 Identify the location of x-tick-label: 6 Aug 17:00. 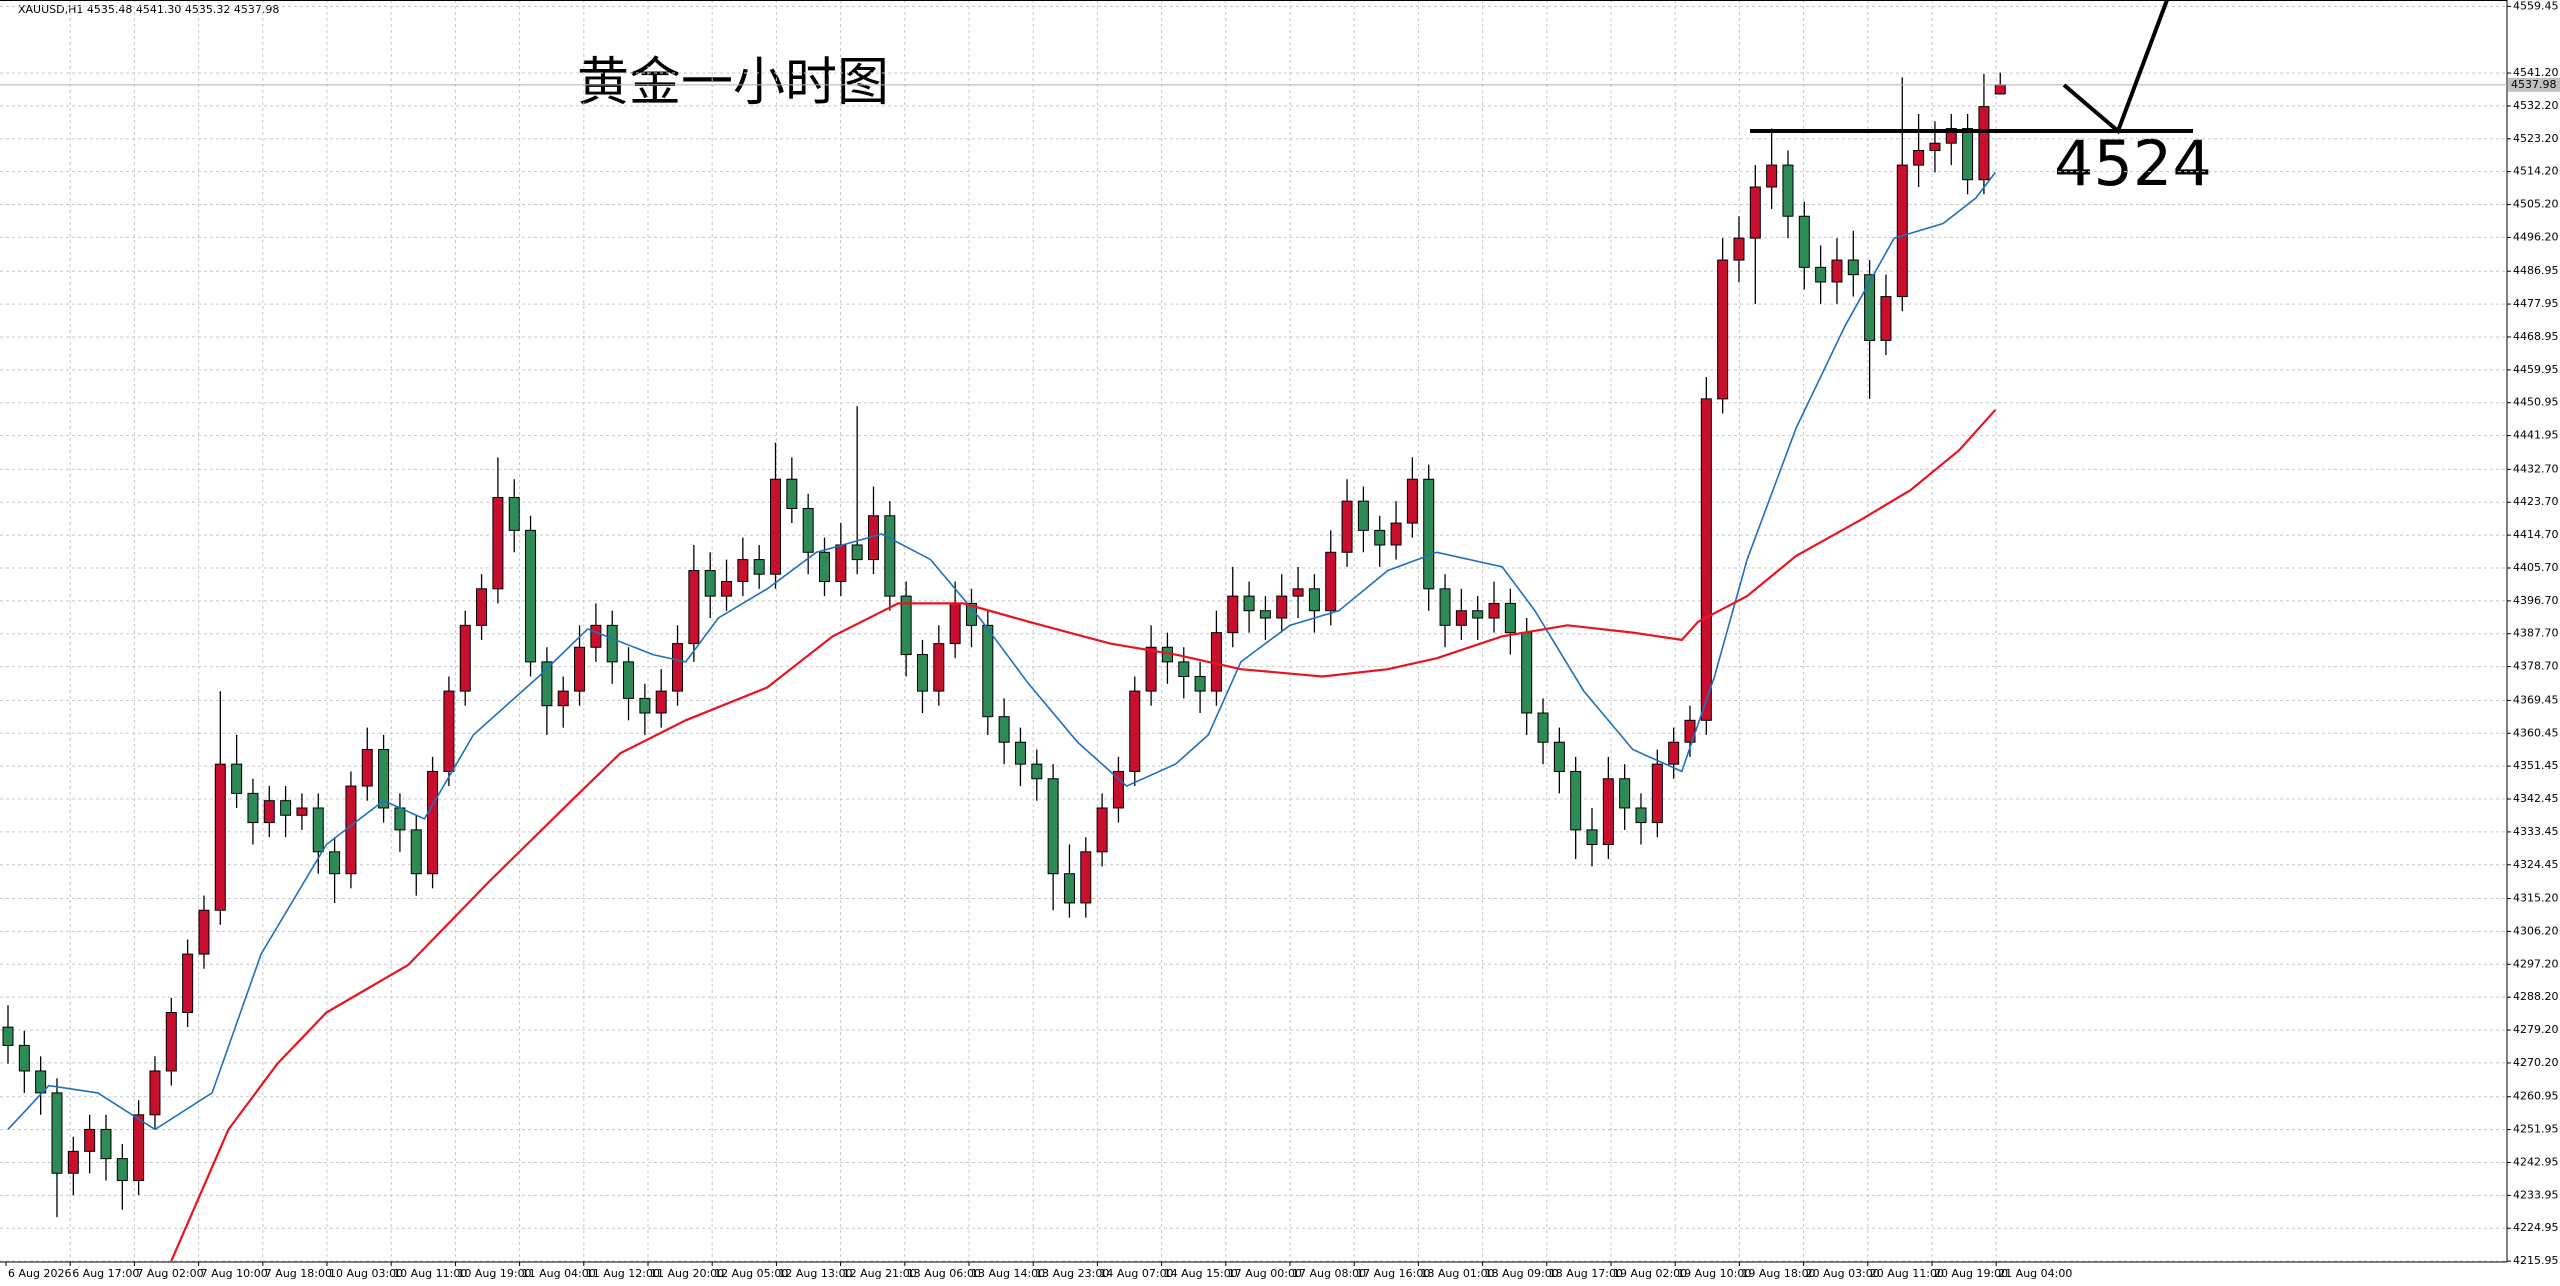
(105, 1273).